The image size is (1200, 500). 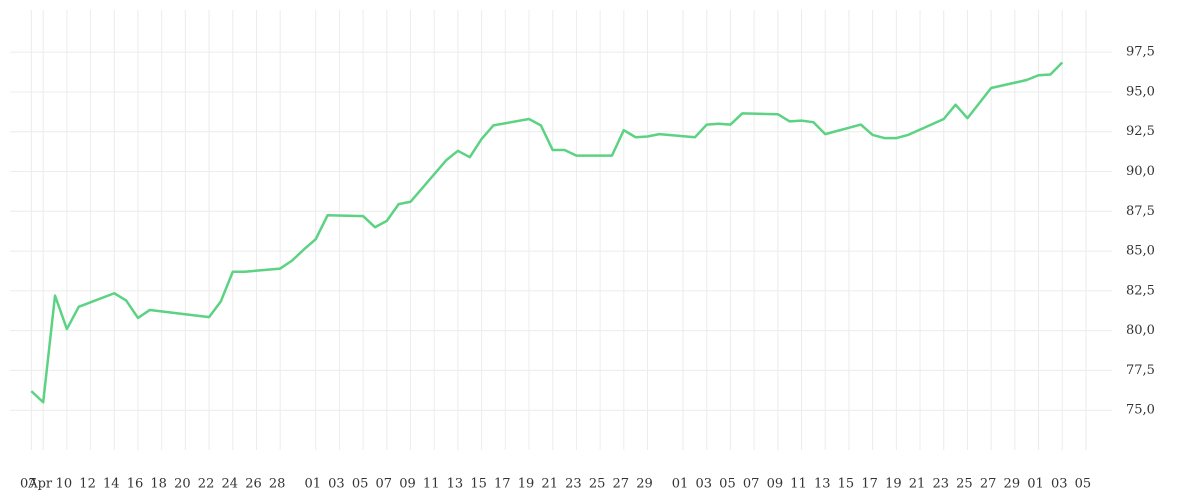 I want to click on x-tick-label: 12, so click(x=87, y=484).